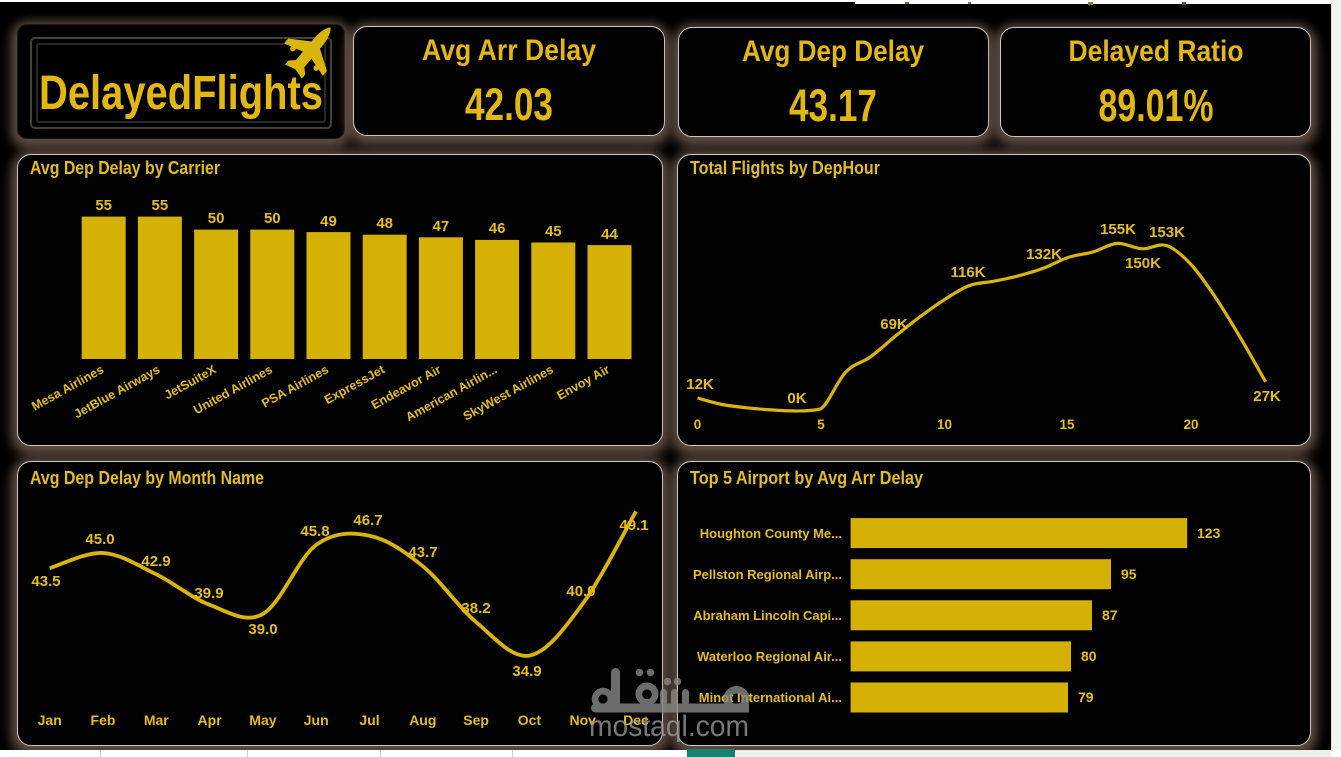 This screenshot has width=1341, height=757. Describe the element at coordinates (476, 720) in the screenshot. I see `svg-text: Sep` at that location.